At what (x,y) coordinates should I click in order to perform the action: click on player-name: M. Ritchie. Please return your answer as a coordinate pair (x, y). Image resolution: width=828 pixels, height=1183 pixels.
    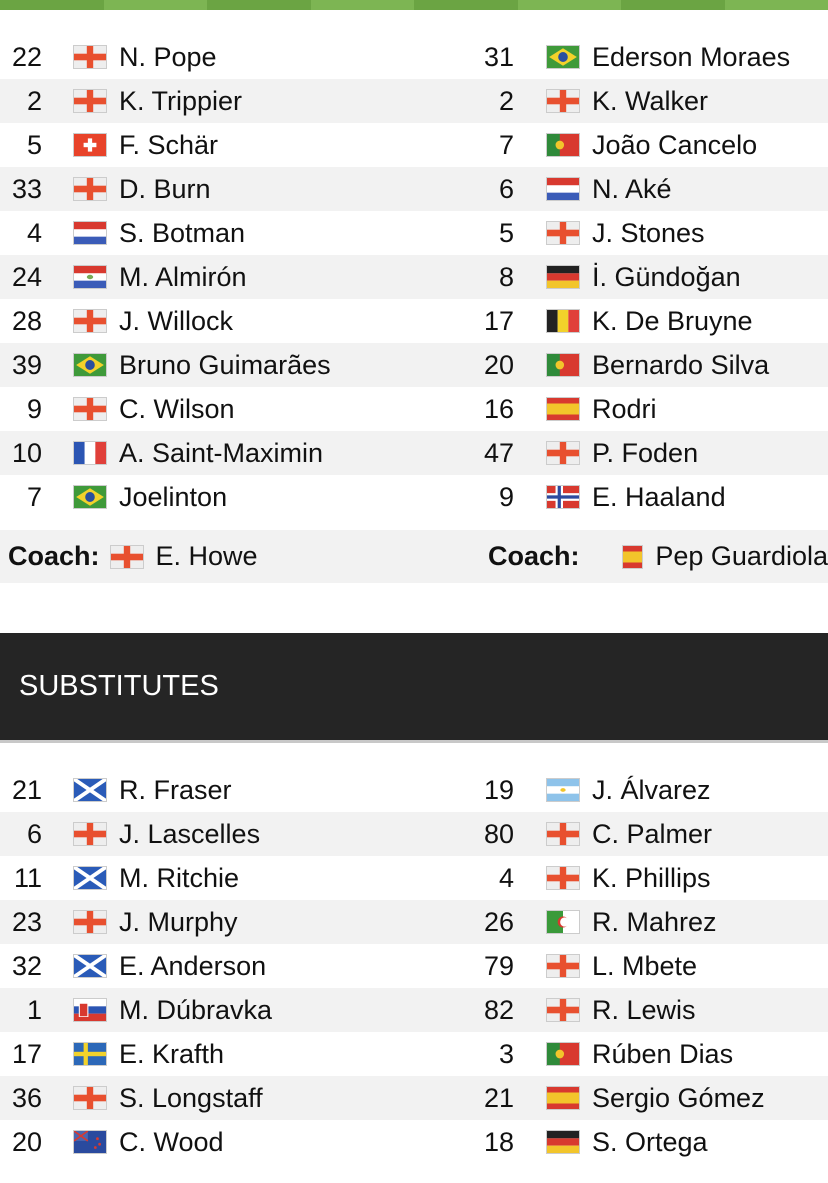
    Looking at the image, I should click on (179, 877).